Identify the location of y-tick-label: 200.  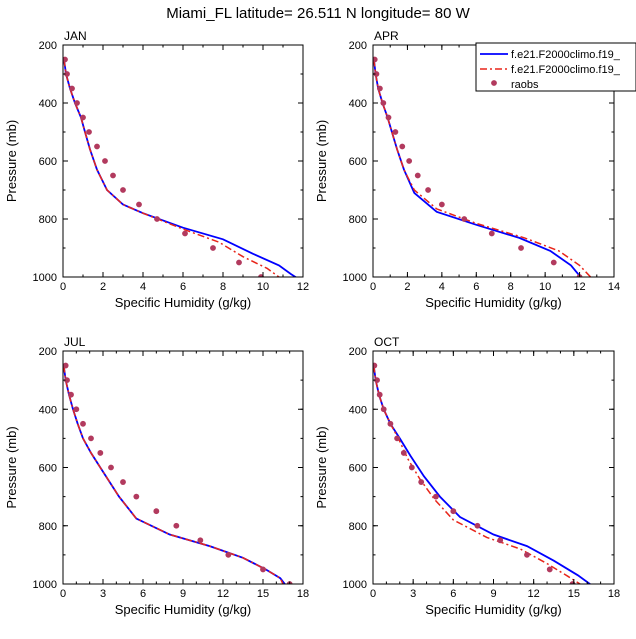
(48, 46).